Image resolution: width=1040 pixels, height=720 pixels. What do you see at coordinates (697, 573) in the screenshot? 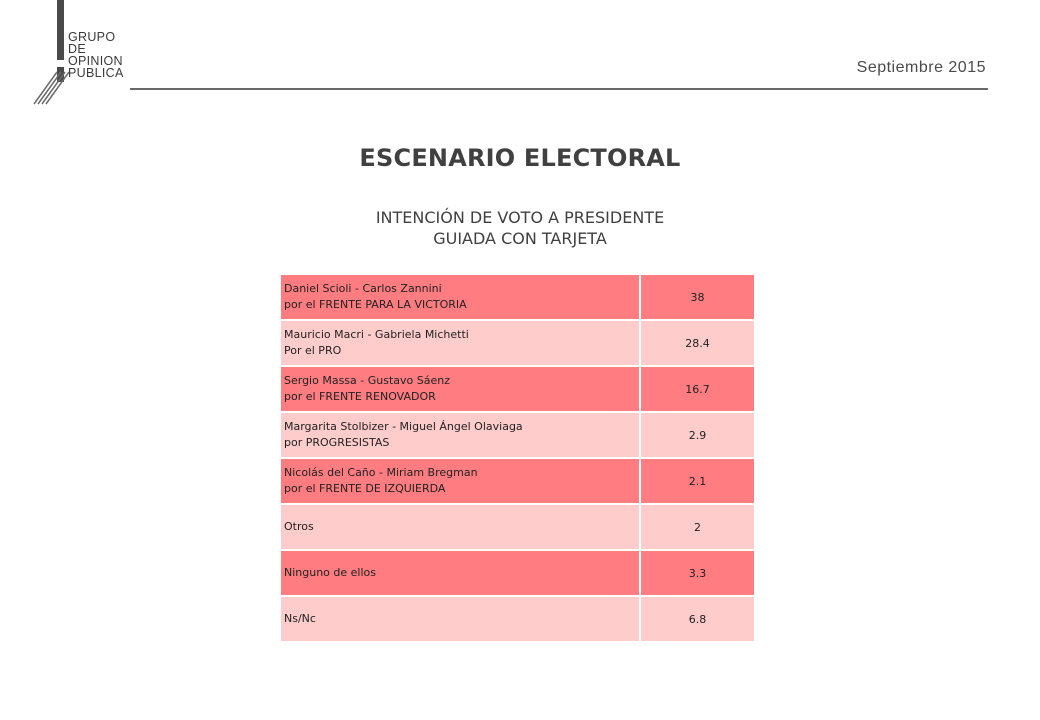
I see `value-cell: 3.3` at bounding box center [697, 573].